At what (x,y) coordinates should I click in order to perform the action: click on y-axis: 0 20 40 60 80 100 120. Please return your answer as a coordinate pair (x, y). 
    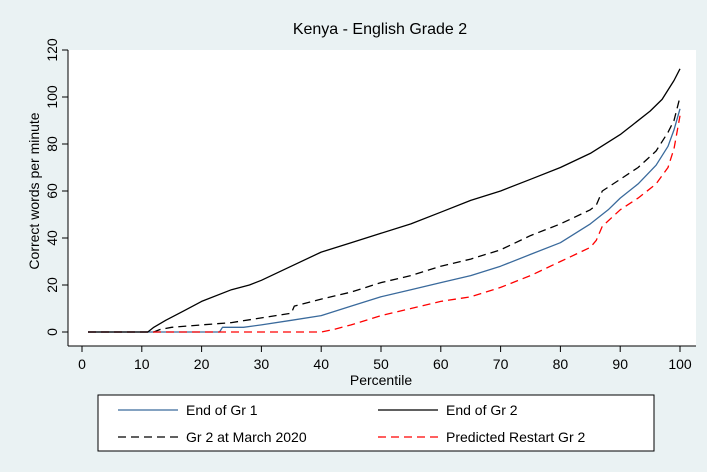
    Looking at the image, I should click on (56, 192).